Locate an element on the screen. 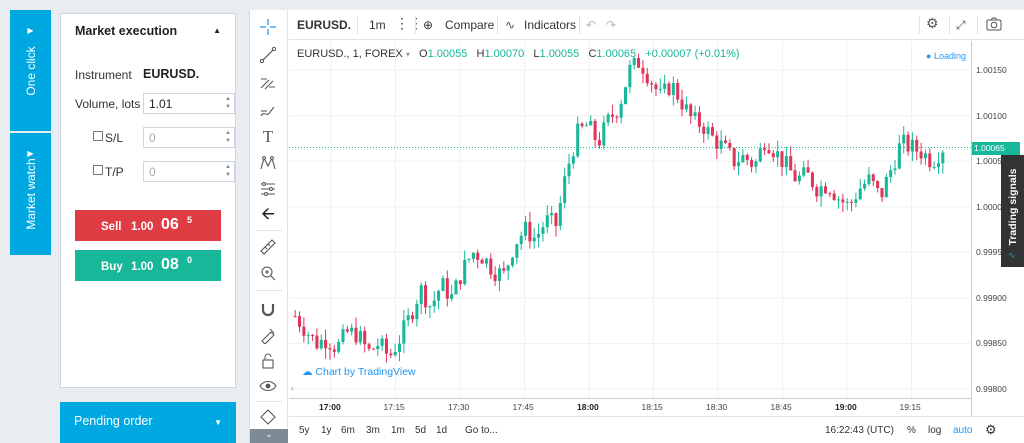  settings-gear-icon: ⚙ is located at coordinates (932, 23).